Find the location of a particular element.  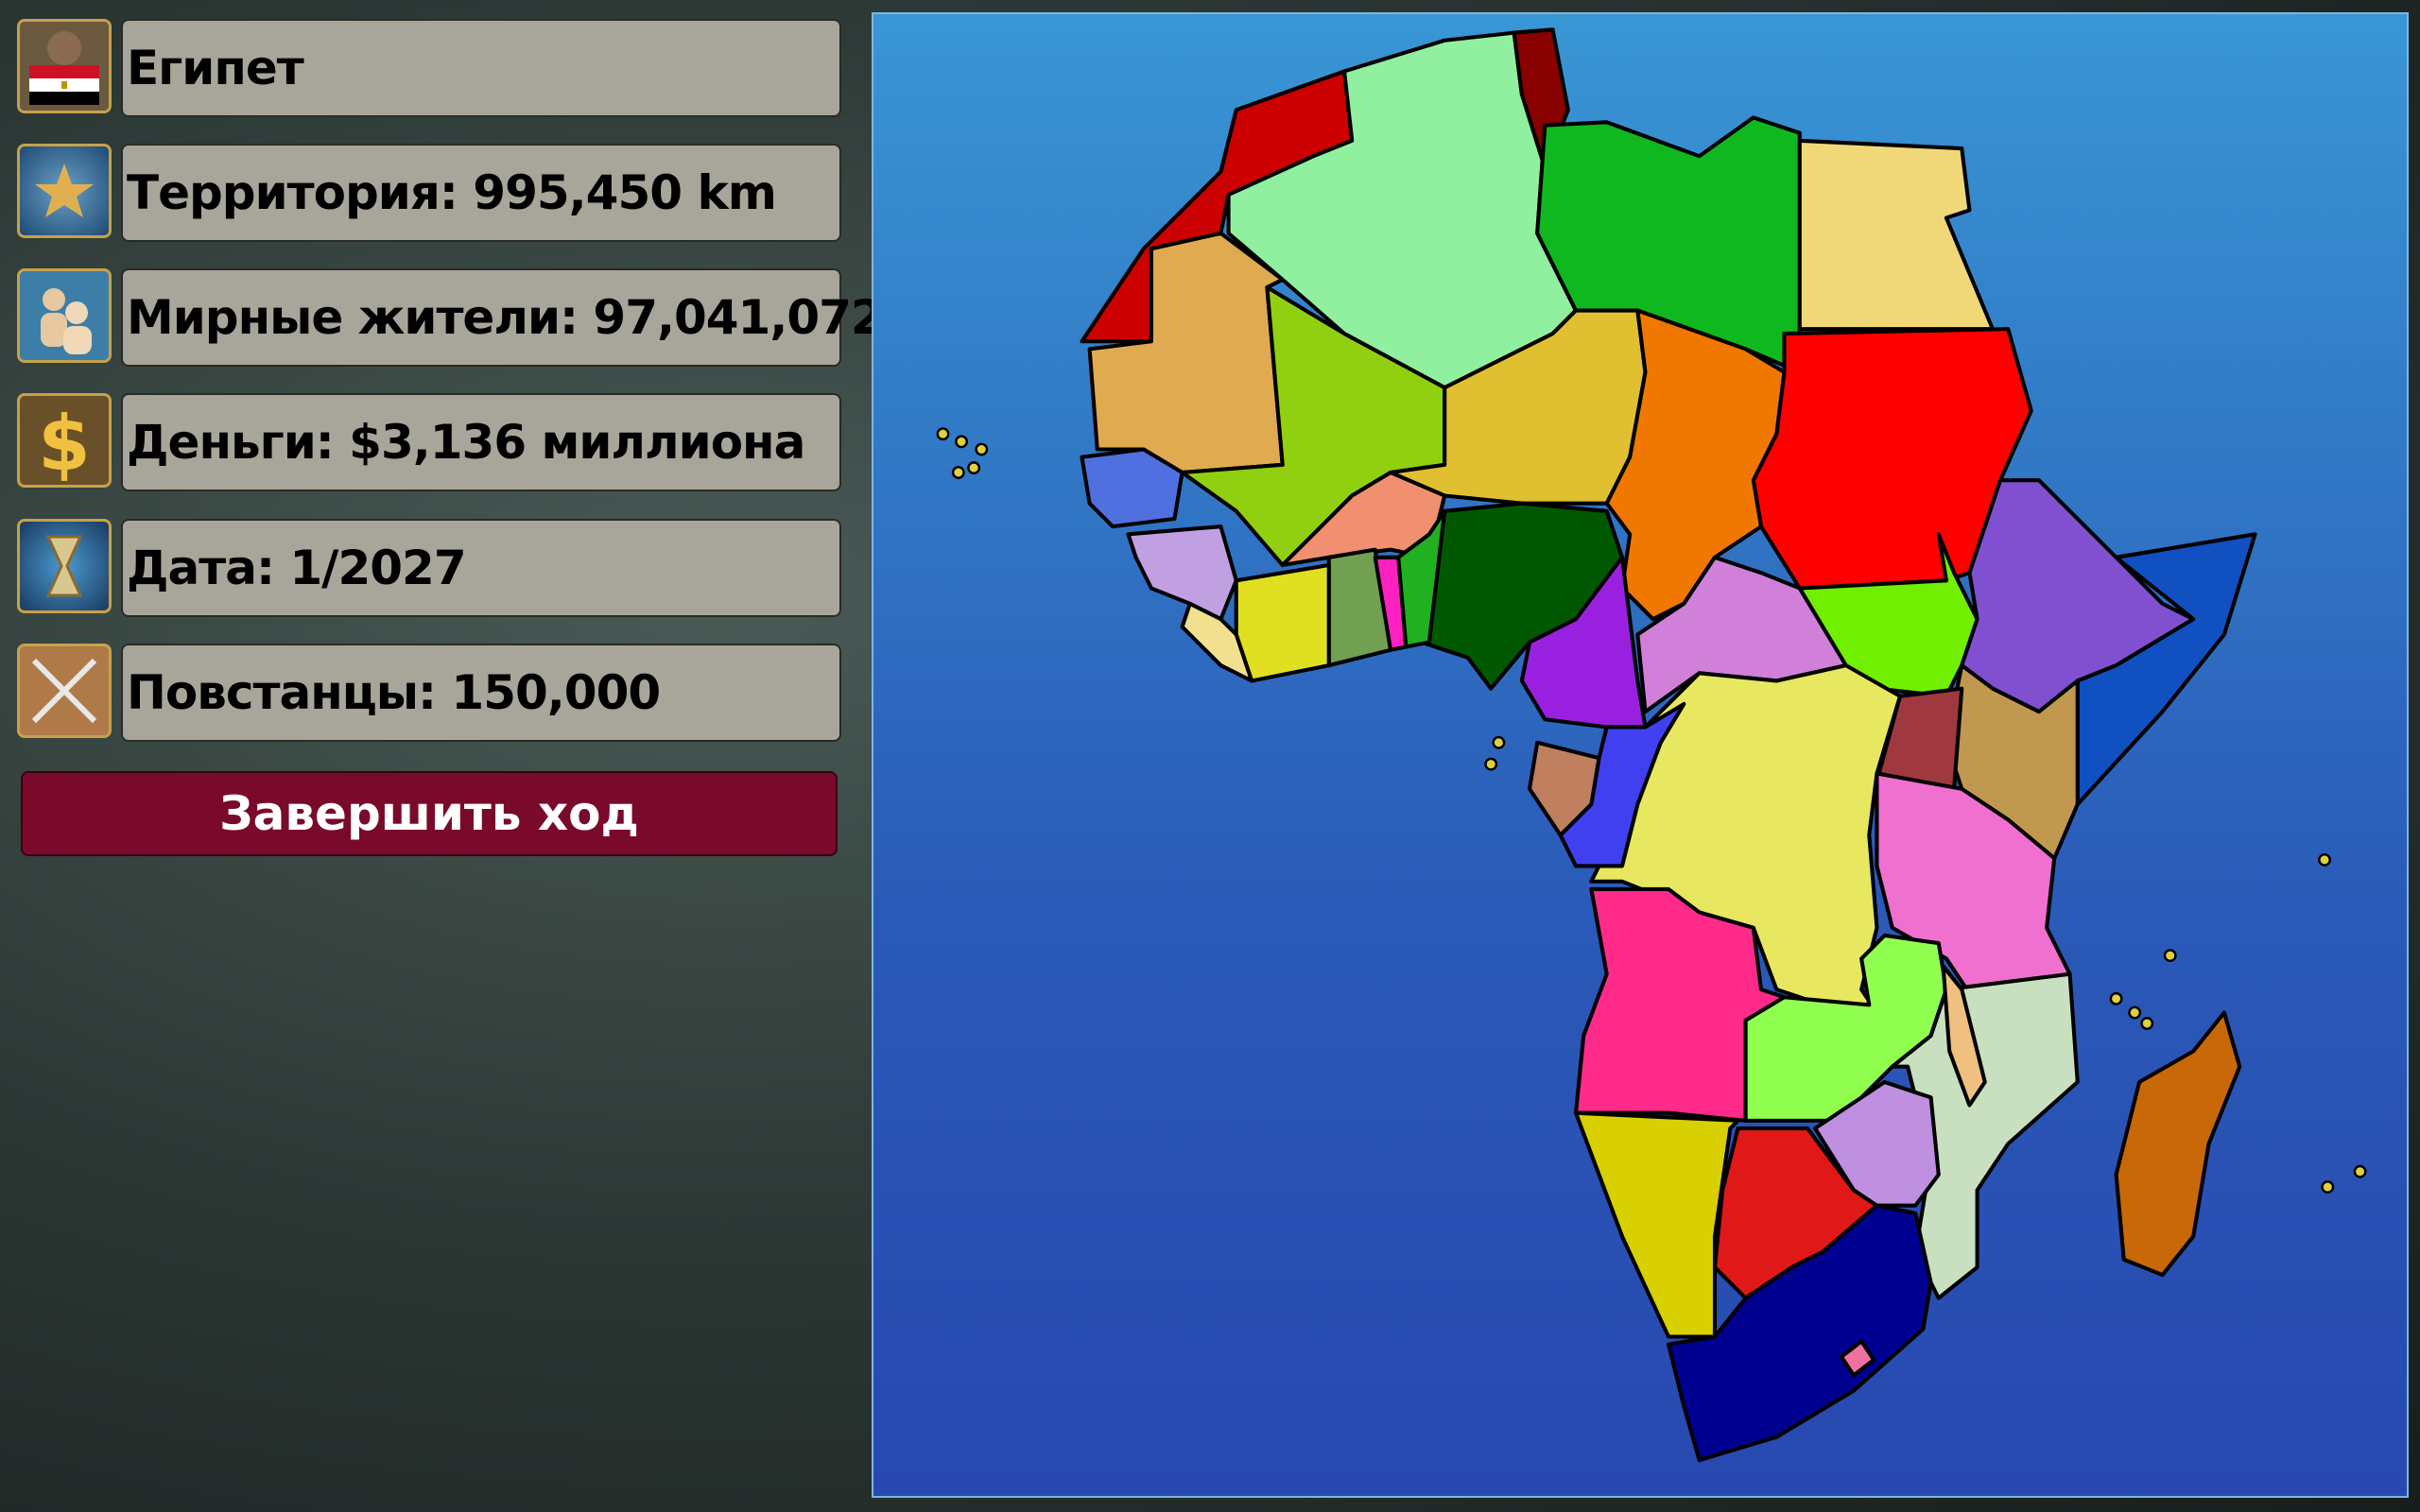

stat-row: $ Деньги: $3,136 миллиона is located at coordinates (429, 443).